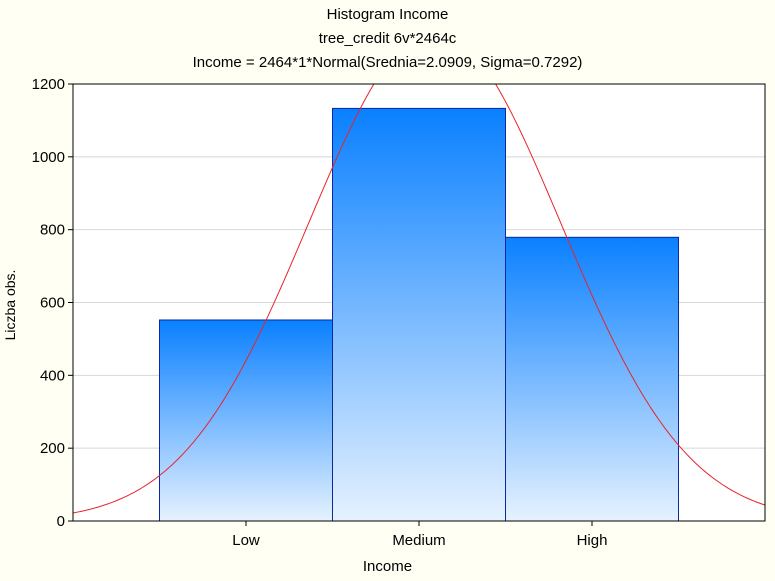 The width and height of the screenshot is (775, 581). Describe the element at coordinates (387, 14) in the screenshot. I see `chart-title: Histogram Income` at that location.